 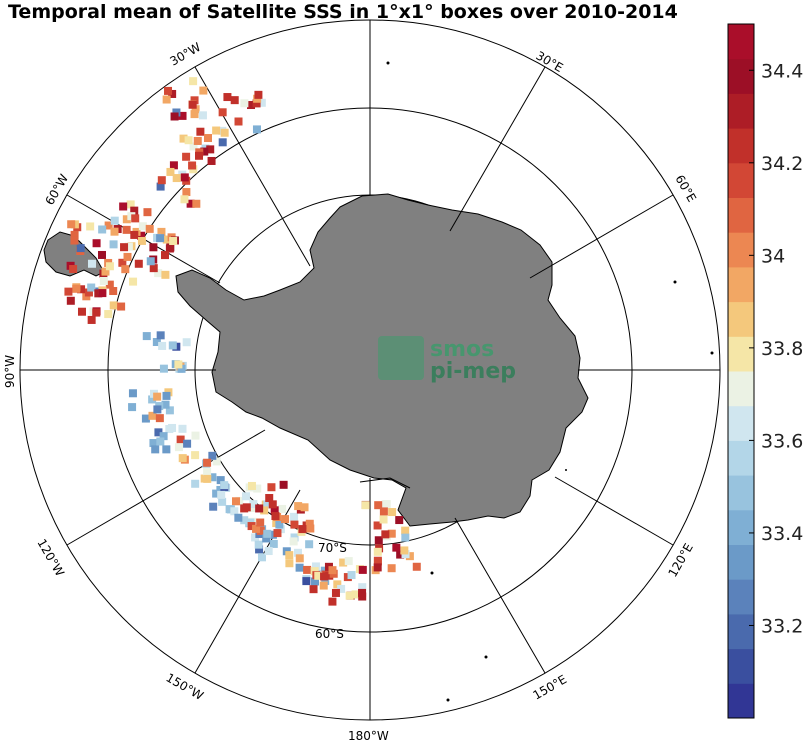 What do you see at coordinates (782, 441) in the screenshot?
I see `colorbar-tick-label: 33.6` at bounding box center [782, 441].